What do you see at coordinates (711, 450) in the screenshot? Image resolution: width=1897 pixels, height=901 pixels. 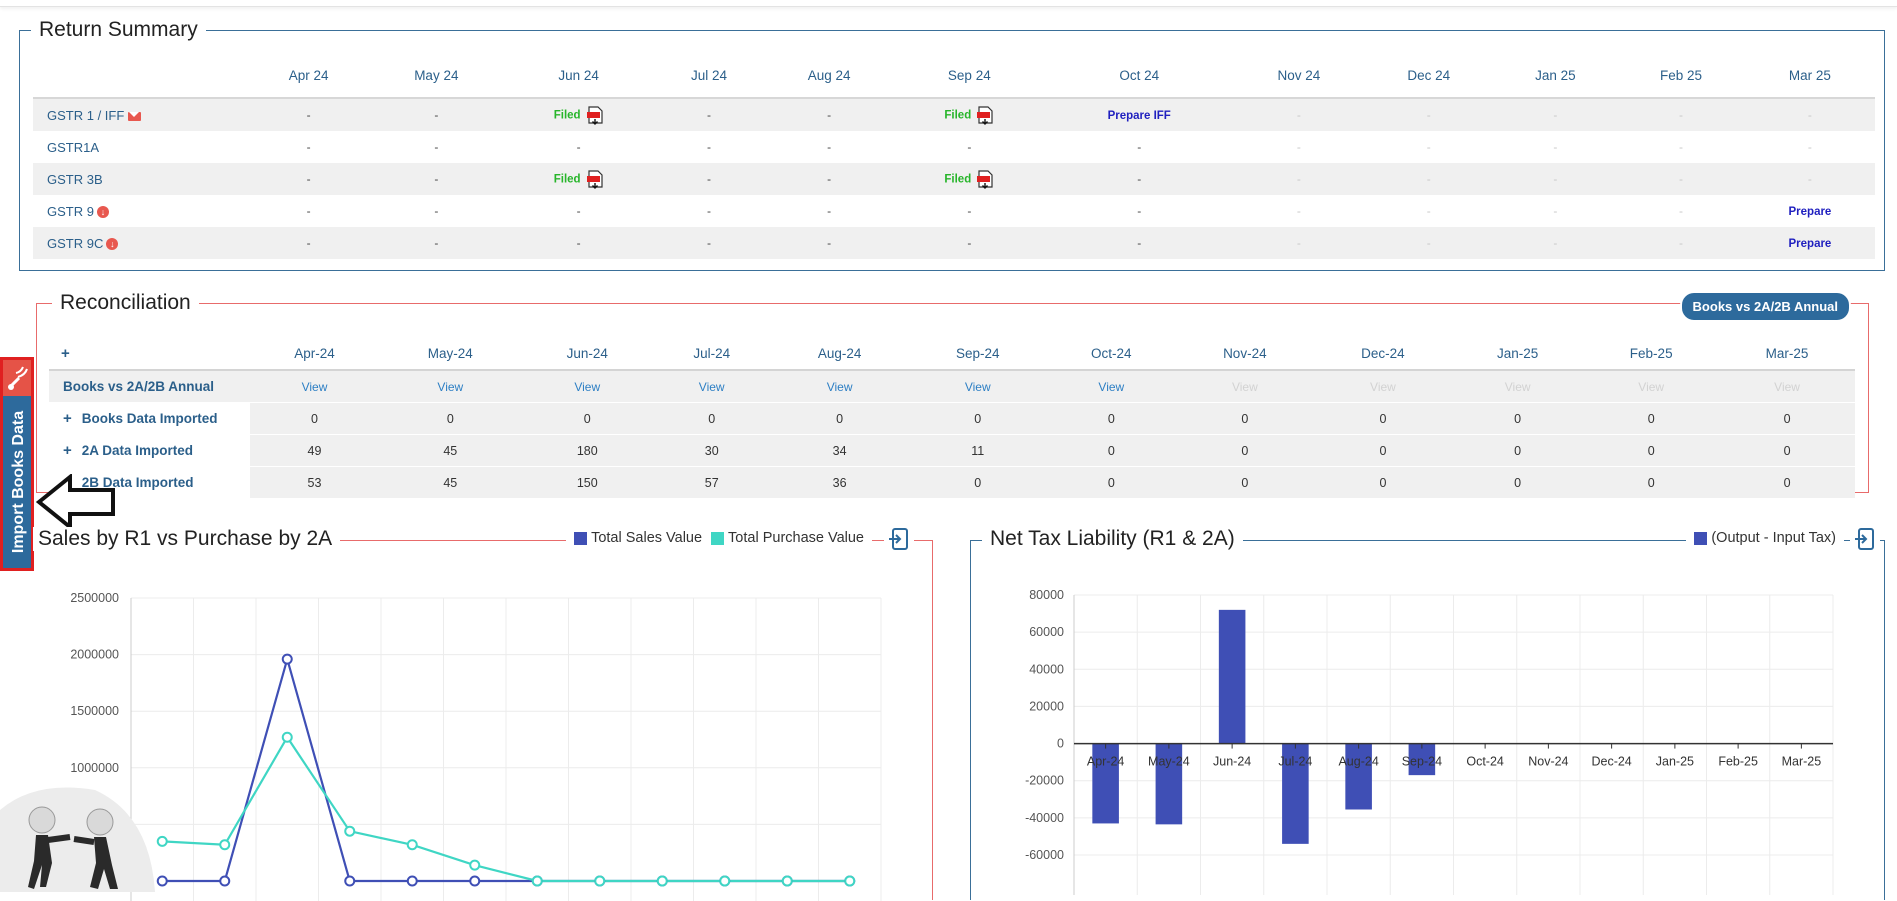 I see `count-cell: 30` at bounding box center [711, 450].